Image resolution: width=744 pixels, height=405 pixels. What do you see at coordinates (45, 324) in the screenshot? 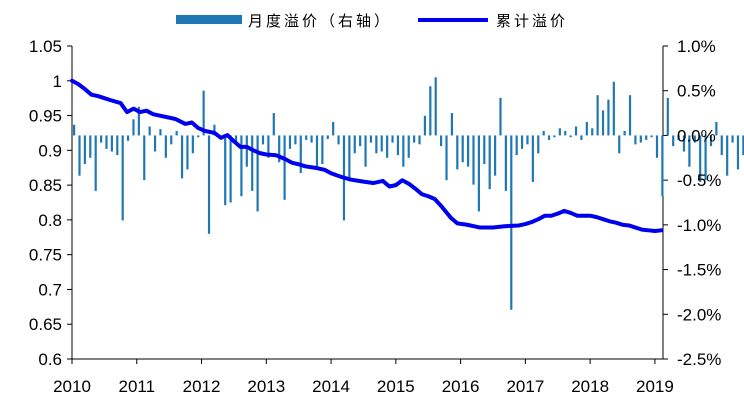
I see `left-tick-label: 0.65` at bounding box center [45, 324].